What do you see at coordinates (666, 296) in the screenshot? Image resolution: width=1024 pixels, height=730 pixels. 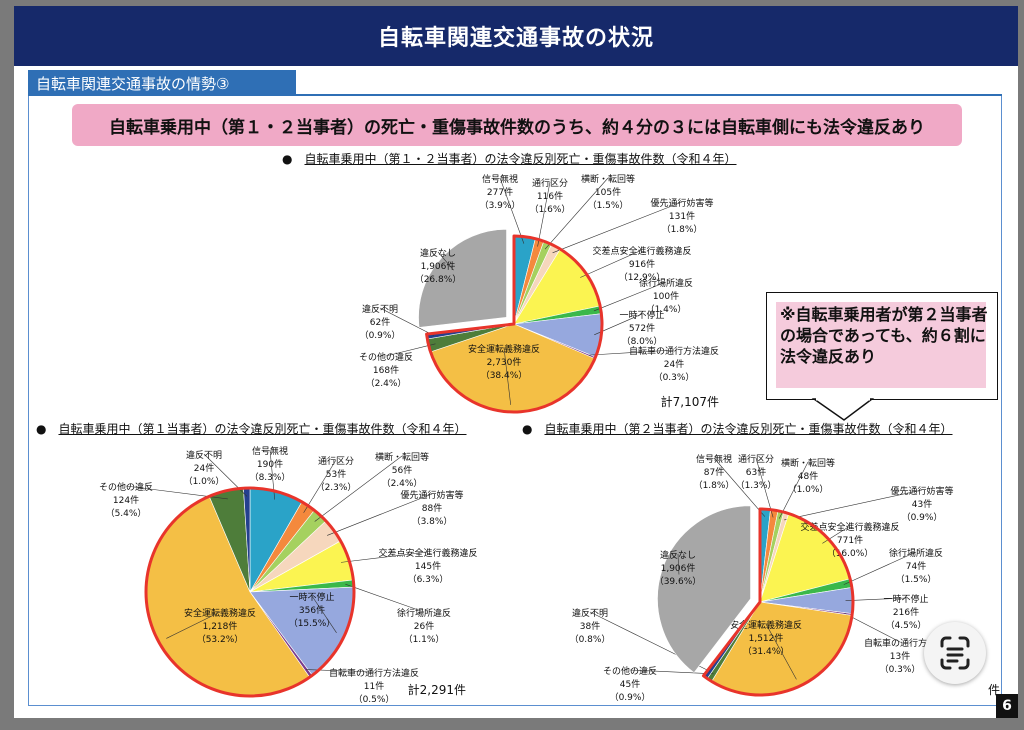 I see `slice-label: 徐行場所違反 100件（1.4%）` at bounding box center [666, 296].